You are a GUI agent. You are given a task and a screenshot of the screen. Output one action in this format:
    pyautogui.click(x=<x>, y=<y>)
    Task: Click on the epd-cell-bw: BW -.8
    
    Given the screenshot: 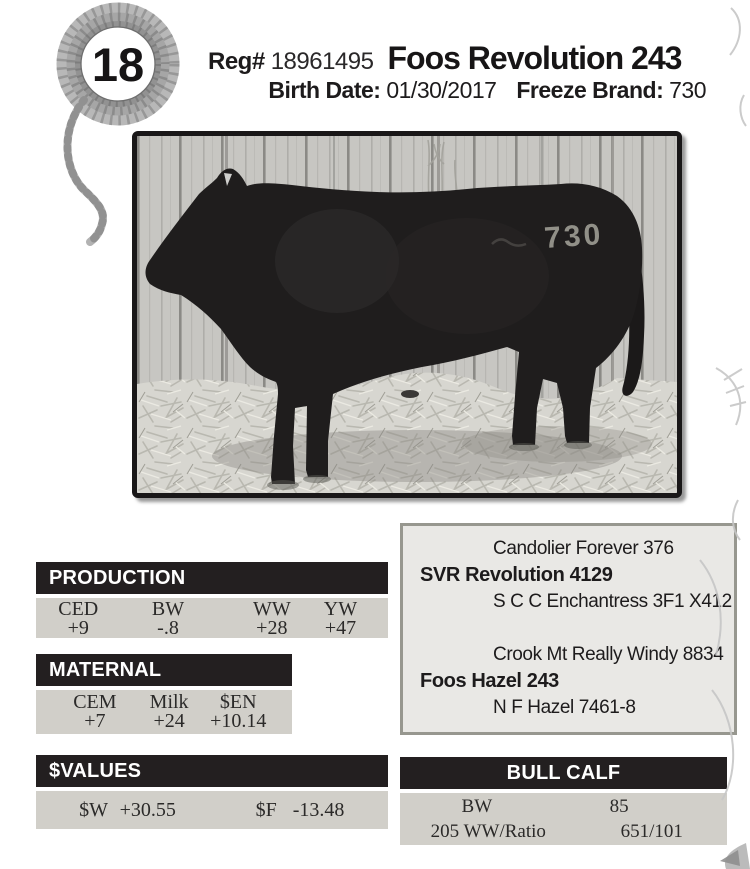 What is the action you would take?
    pyautogui.click(x=168, y=618)
    